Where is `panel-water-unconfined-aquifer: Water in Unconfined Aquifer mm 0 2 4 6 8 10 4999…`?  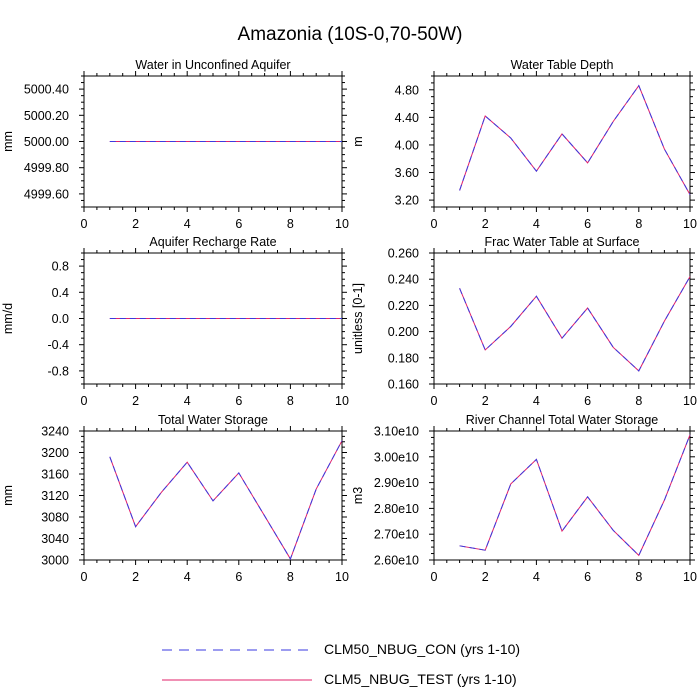 panel-water-unconfined-aquifer: Water in Unconfined Aquifer mm 0 2 4 6 8 10 4999… is located at coordinates (175, 144).